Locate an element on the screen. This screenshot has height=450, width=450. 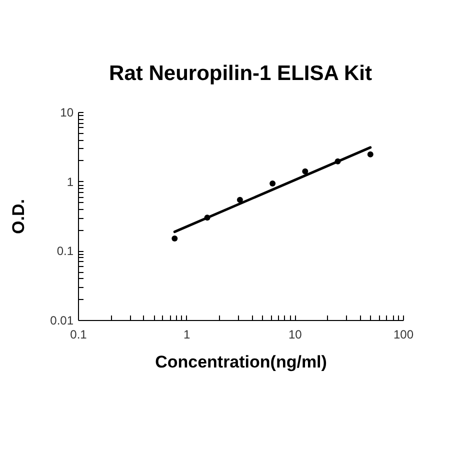
x-tick-label: 10 is located at coordinates (295, 335).